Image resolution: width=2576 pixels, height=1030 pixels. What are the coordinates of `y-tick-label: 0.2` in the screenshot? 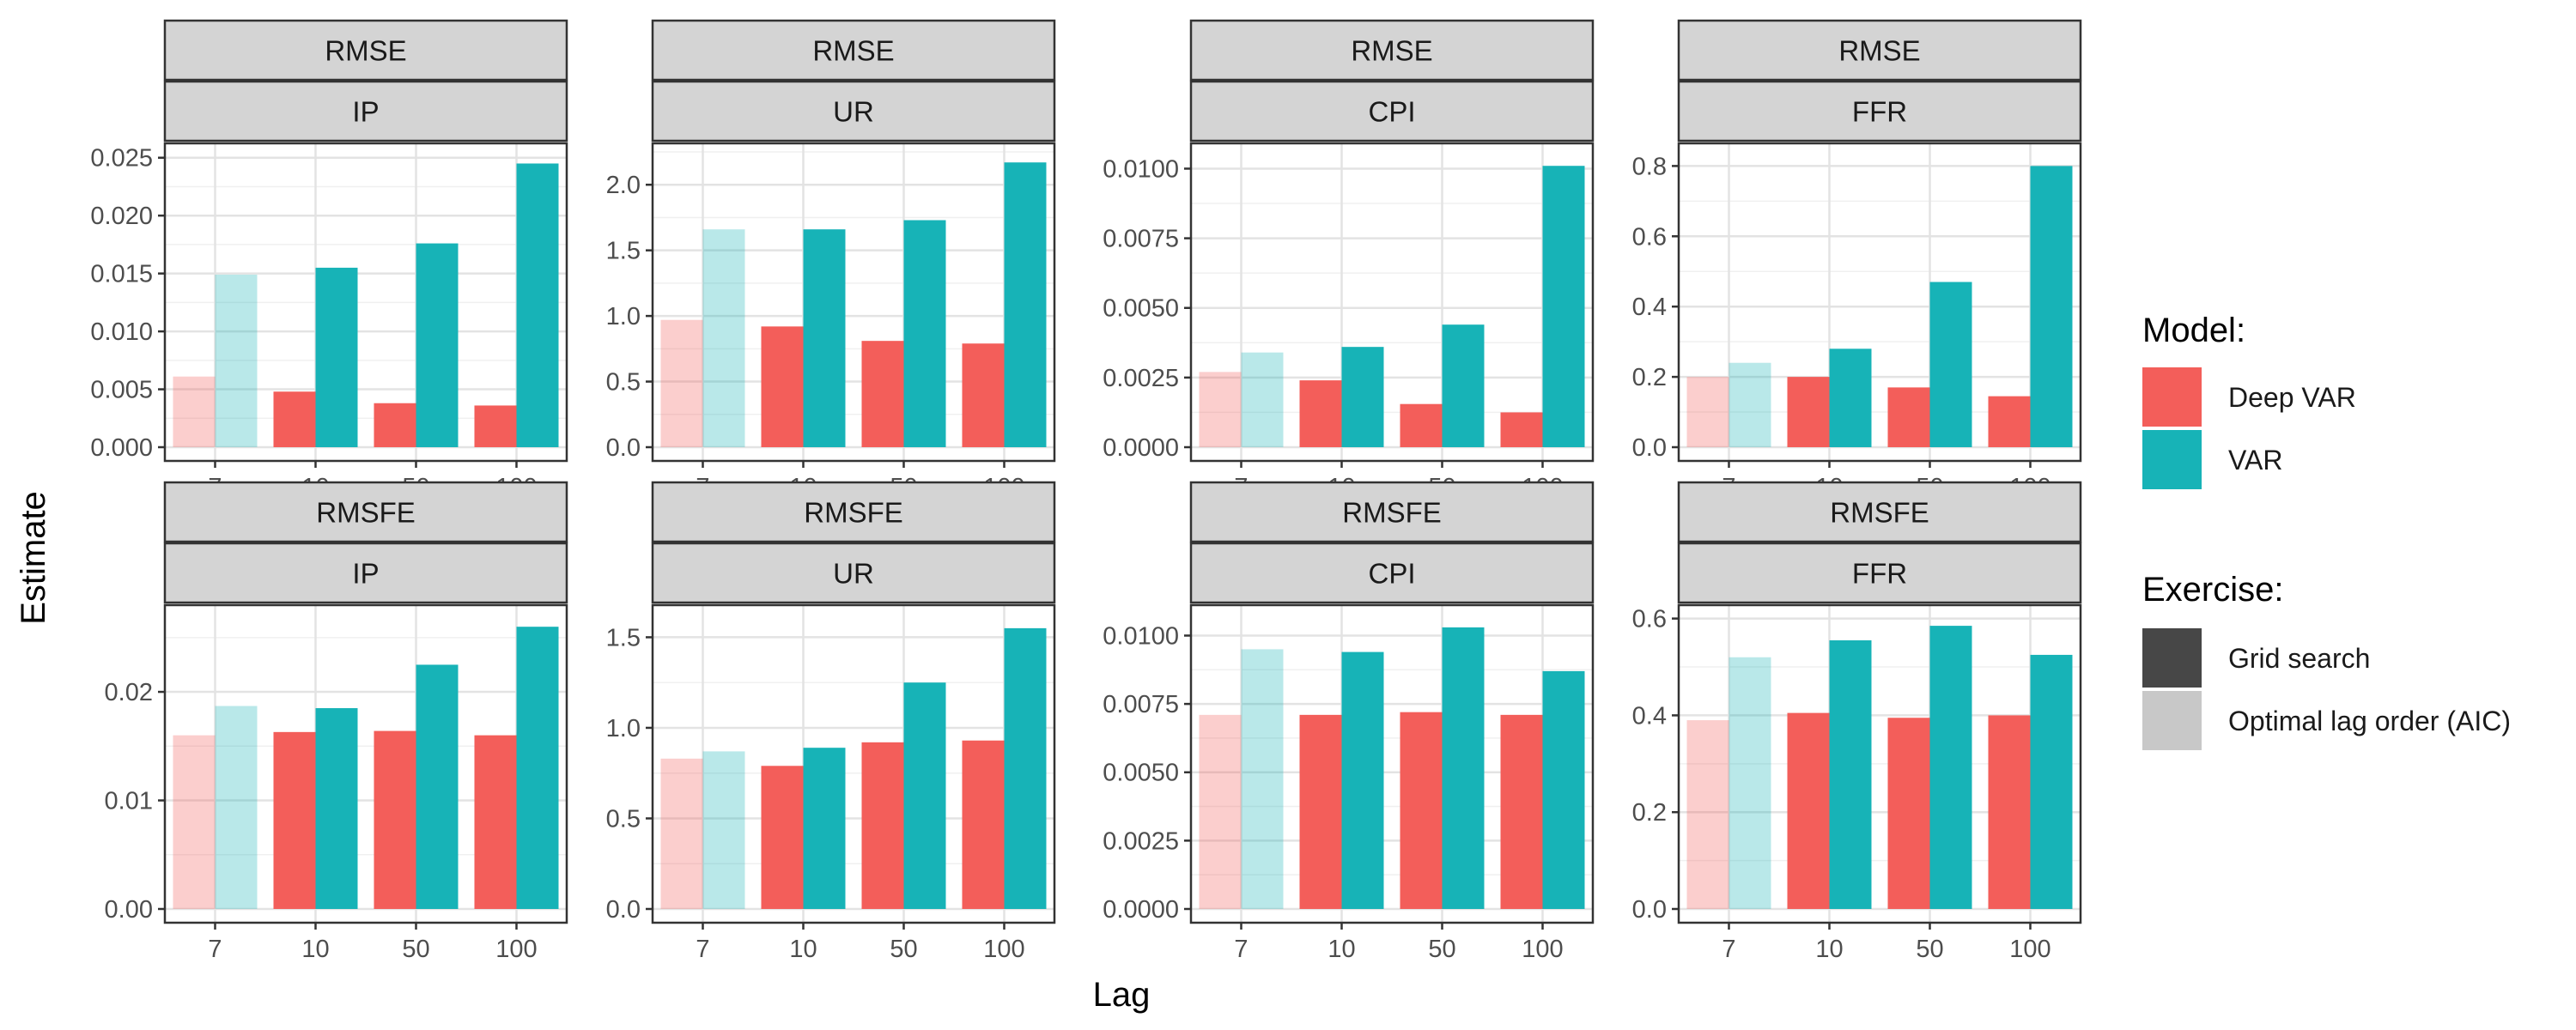 It's located at (1649, 813).